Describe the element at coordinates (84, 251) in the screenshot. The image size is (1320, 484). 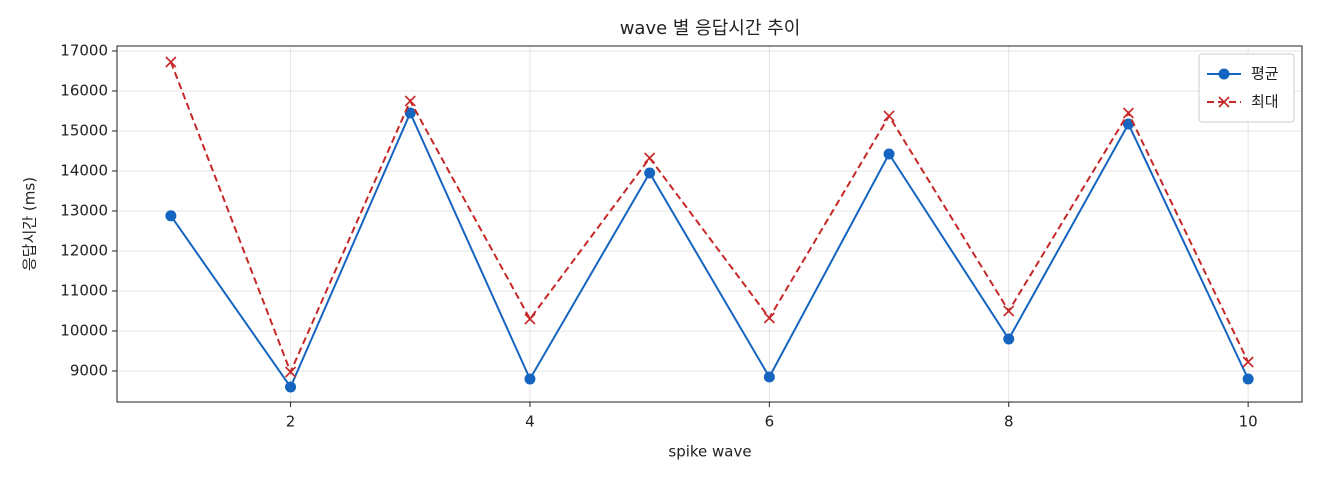
I see `y-tick-label: 12000` at that location.